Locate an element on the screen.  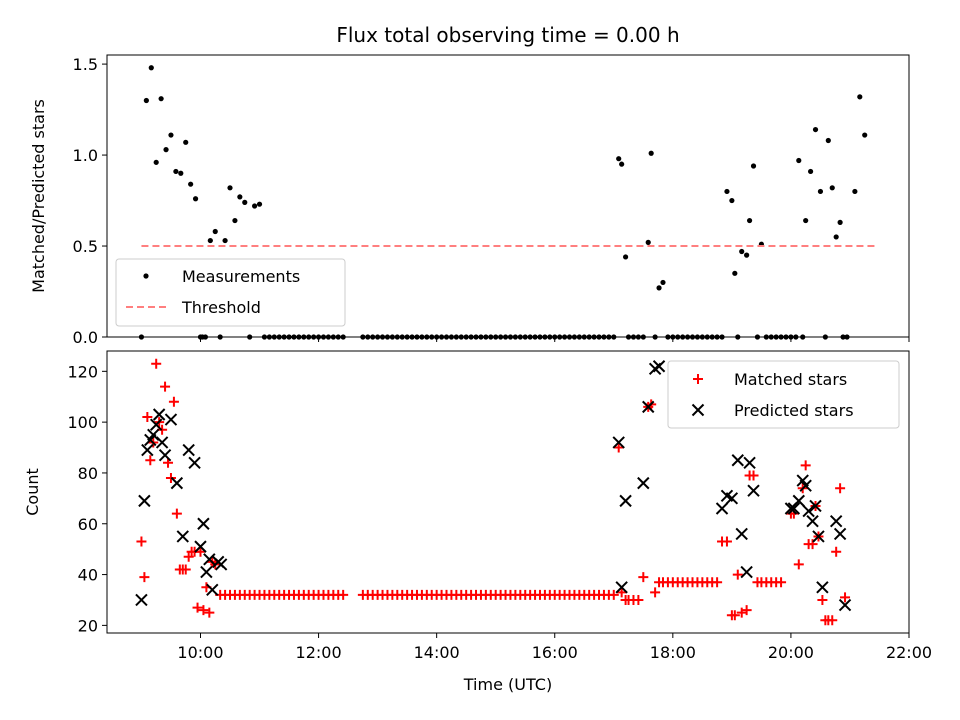
chart-title: Flux total observing time = 0.00 h is located at coordinates (507, 35).